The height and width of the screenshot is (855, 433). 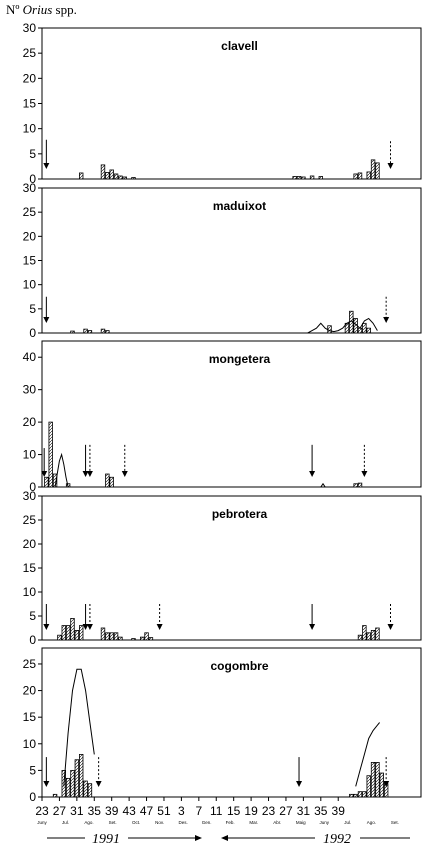 What do you see at coordinates (159, 822) in the screenshot?
I see `month-label: Nov.` at bounding box center [159, 822].